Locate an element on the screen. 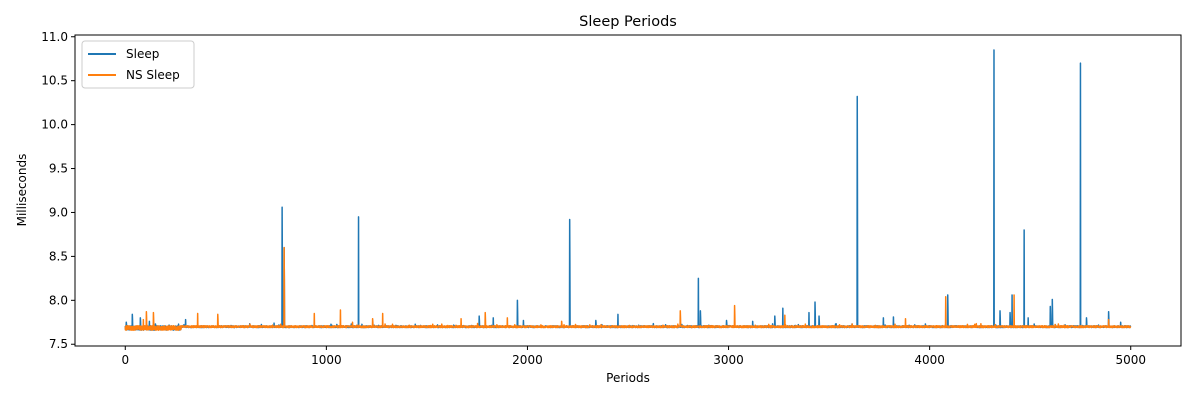  x-axis-label: Periods is located at coordinates (628, 378).